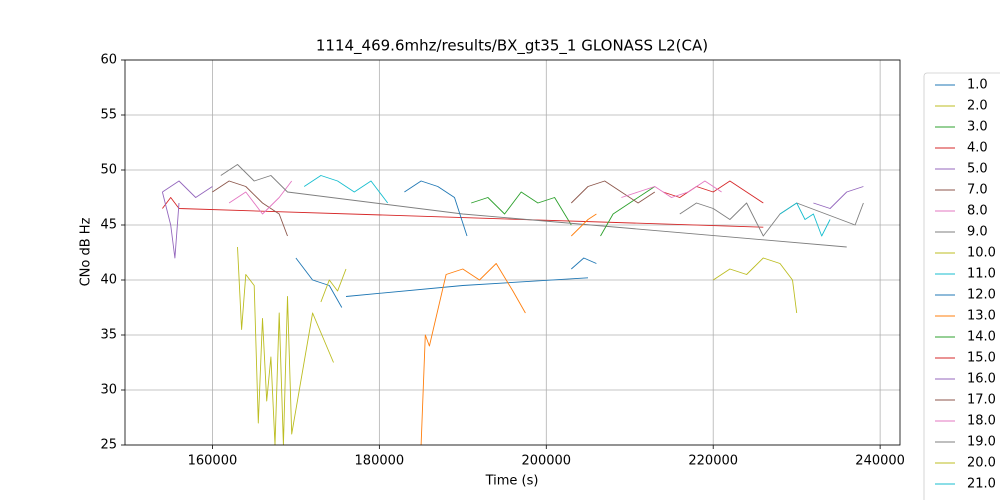  I want to click on y-tick-label: 50, so click(108, 170).